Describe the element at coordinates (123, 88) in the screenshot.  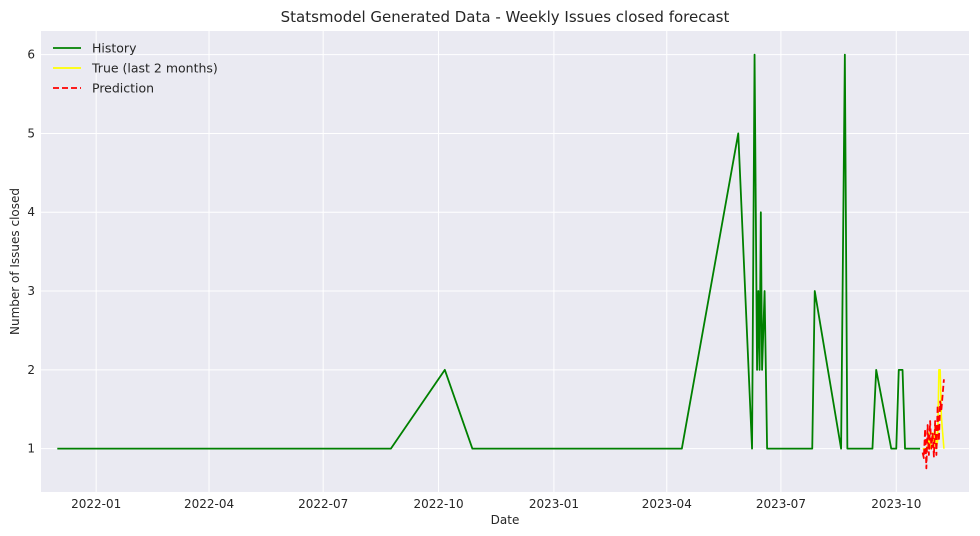
I see `legend-entry-prediction: Prediction` at that location.